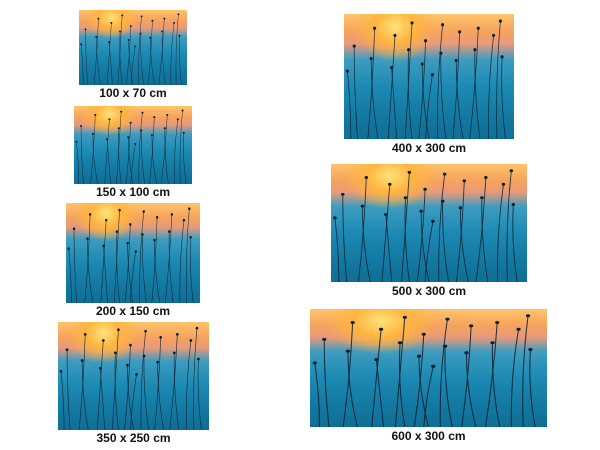 The width and height of the screenshot is (600, 450). I want to click on size-label-500x300: 500 x 300 cm, so click(429, 291).